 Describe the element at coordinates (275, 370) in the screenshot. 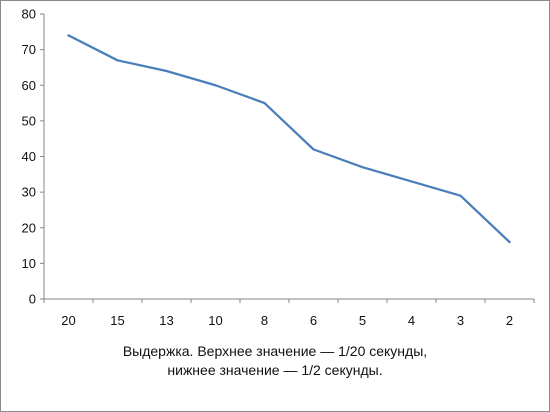

I see `x-axis-title-line-2: нижнее значение — 1/2 секунды.` at that location.